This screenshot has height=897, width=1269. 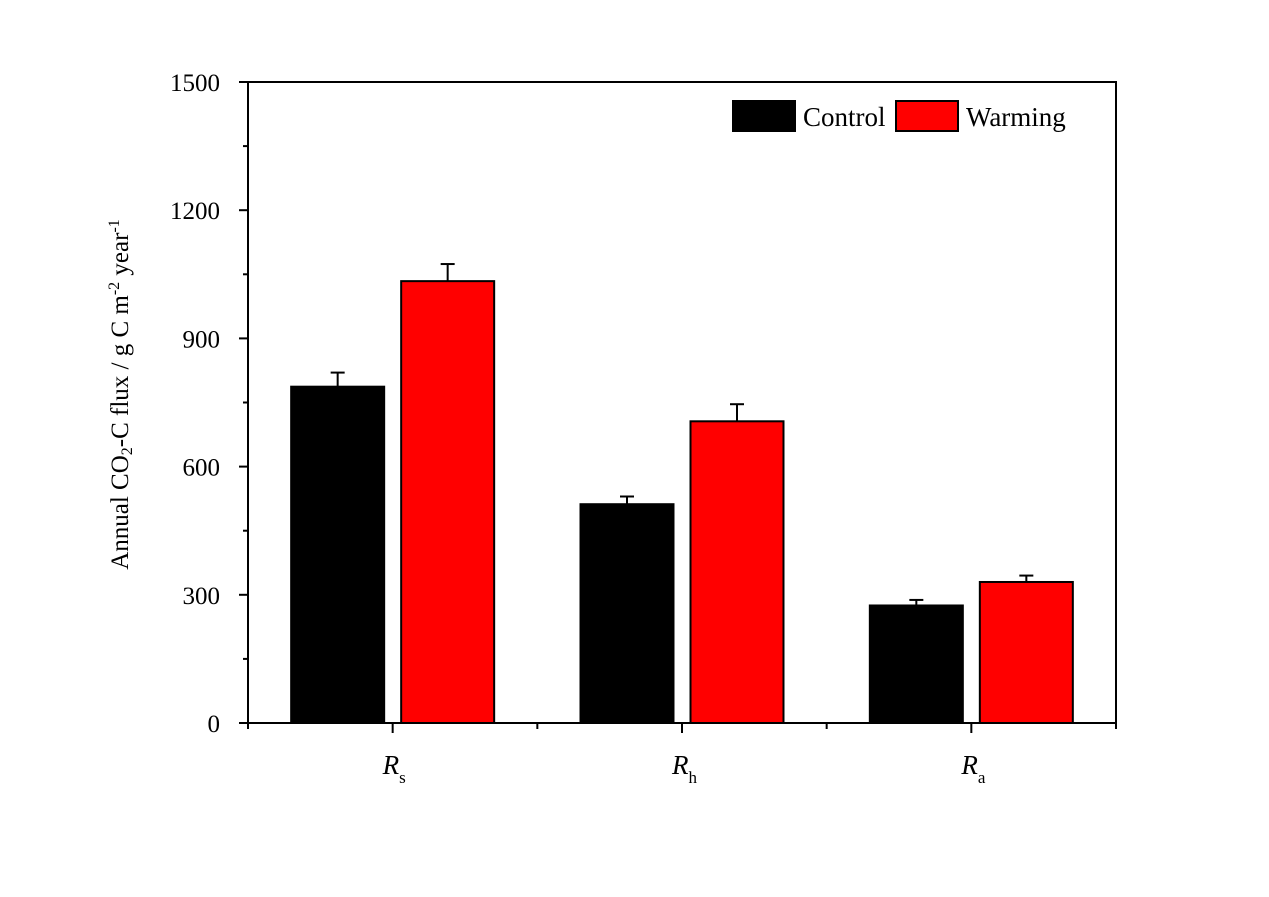 What do you see at coordinates (195, 211) in the screenshot?
I see `y-tick-label: 1200` at bounding box center [195, 211].